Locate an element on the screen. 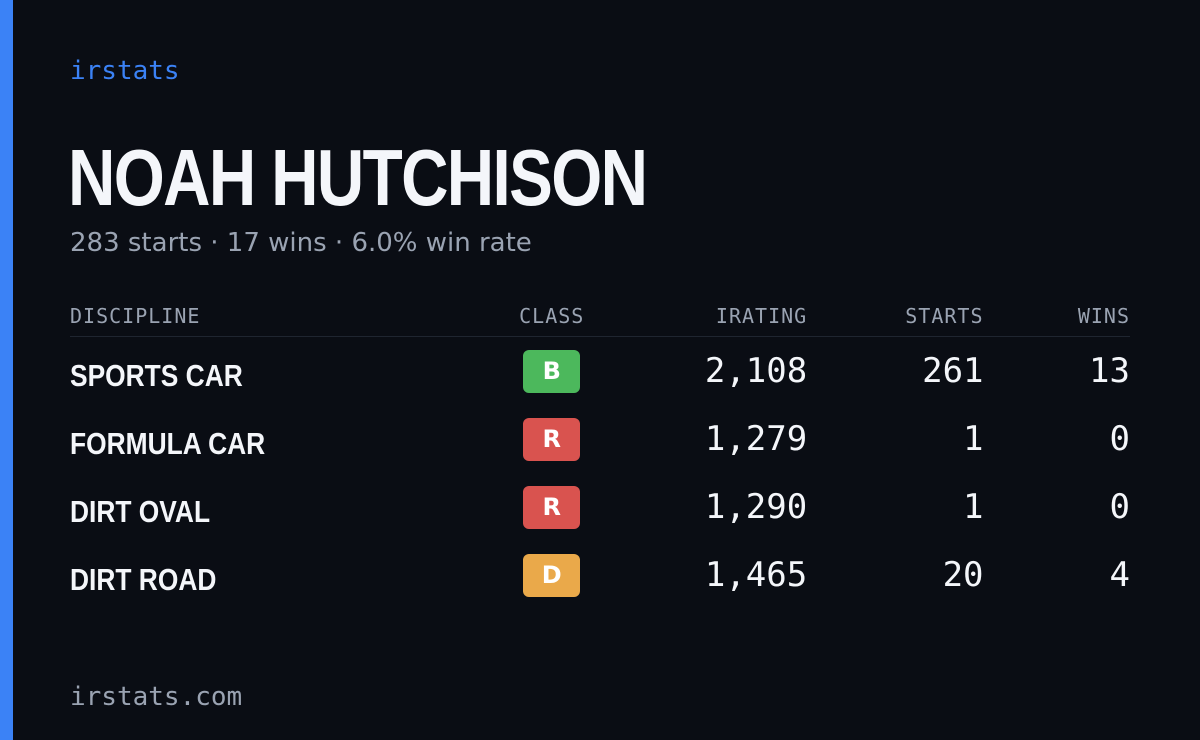 This screenshot has height=740, width=1200. class-badge: D is located at coordinates (552, 575).